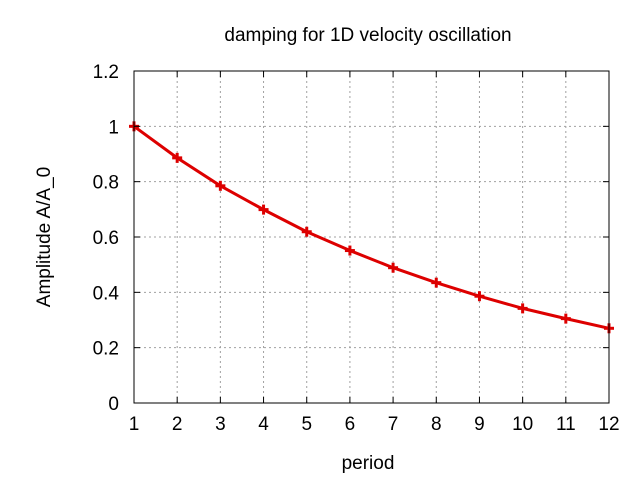  What do you see at coordinates (393, 424) in the screenshot?
I see `x-tick-label: 7` at bounding box center [393, 424].